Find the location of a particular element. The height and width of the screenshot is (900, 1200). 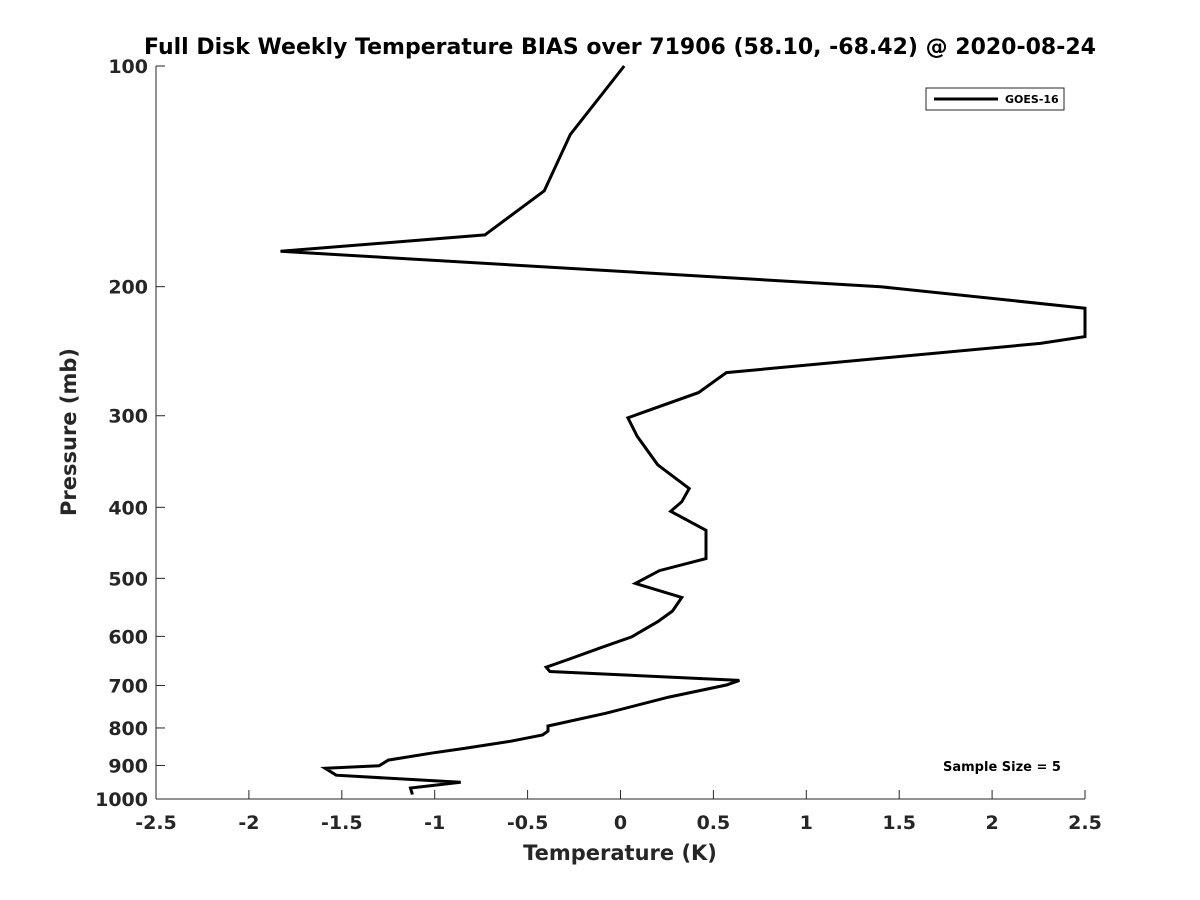

x-tick-label: -1.5 is located at coordinates (342, 823).